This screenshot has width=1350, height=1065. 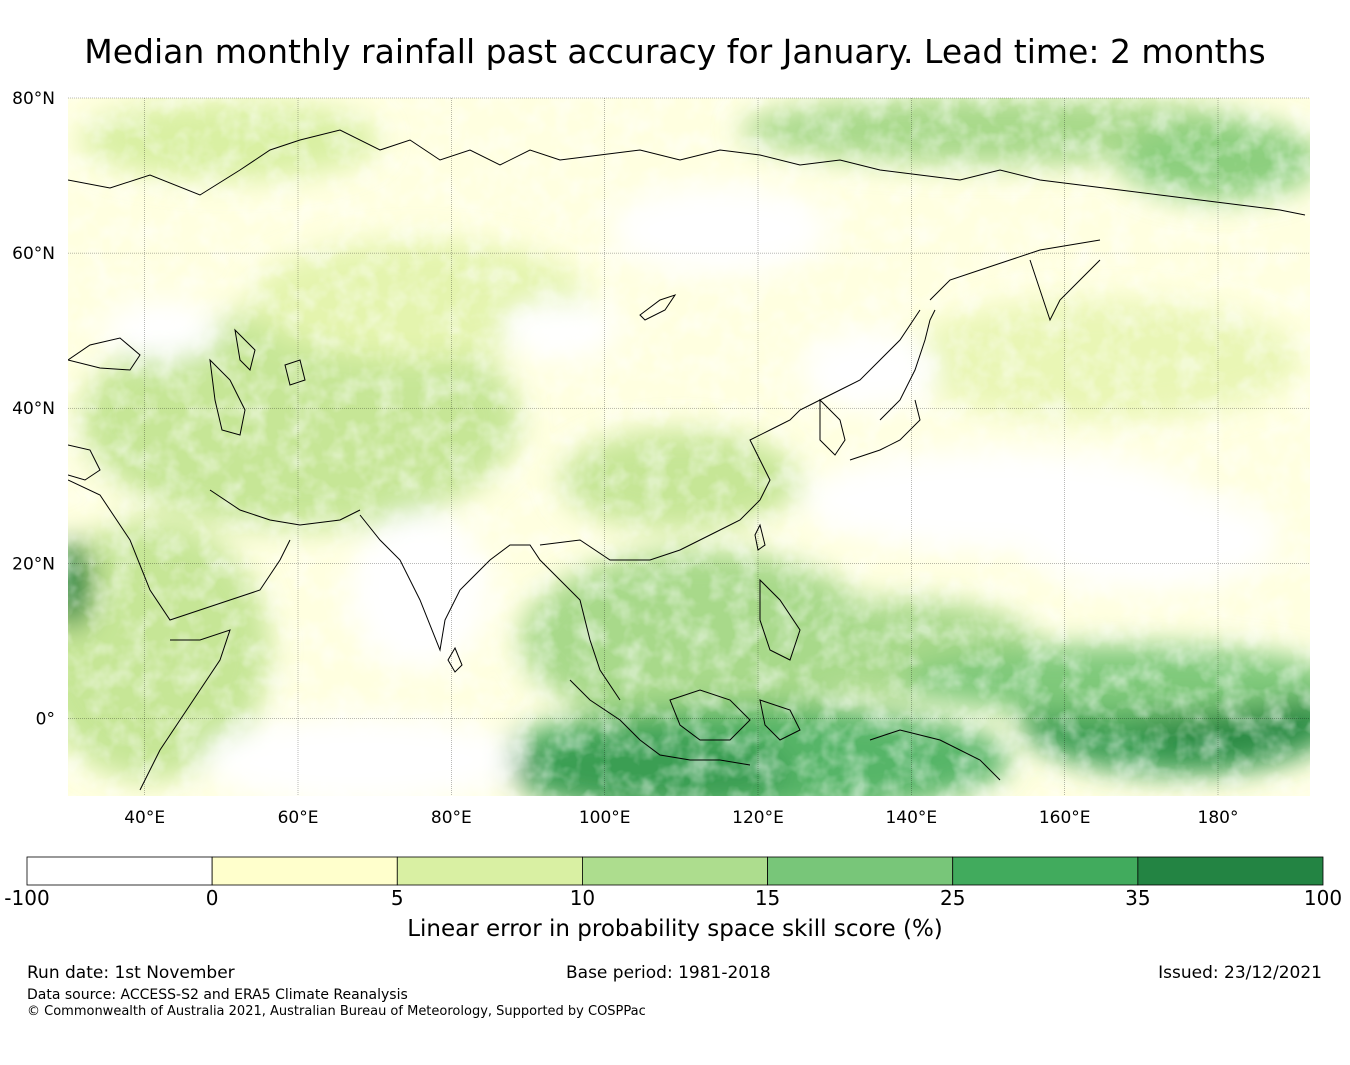 What do you see at coordinates (668, 973) in the screenshot?
I see `base-period: Base period: 1981-2018` at bounding box center [668, 973].